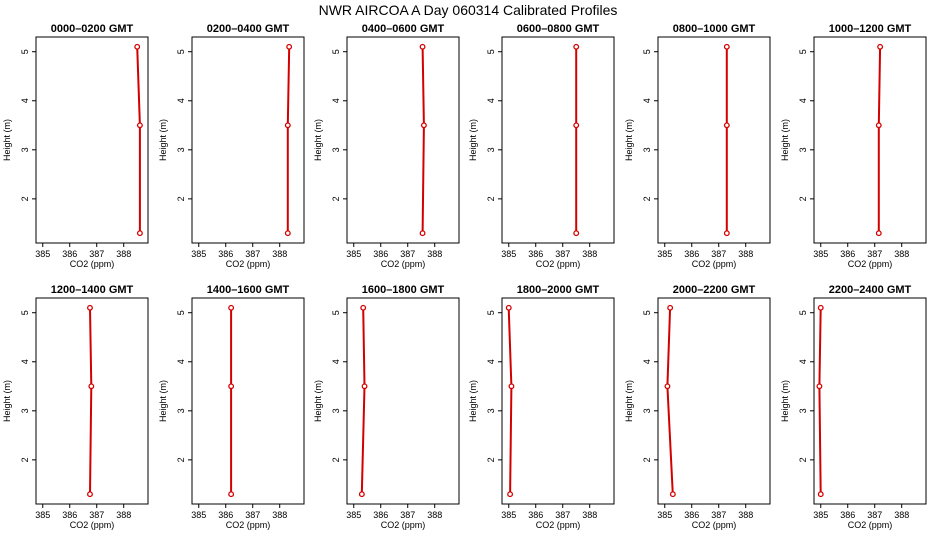 The width and height of the screenshot is (936, 540). I want to click on panel-title: 0800–1000 GMT, so click(714, 29).